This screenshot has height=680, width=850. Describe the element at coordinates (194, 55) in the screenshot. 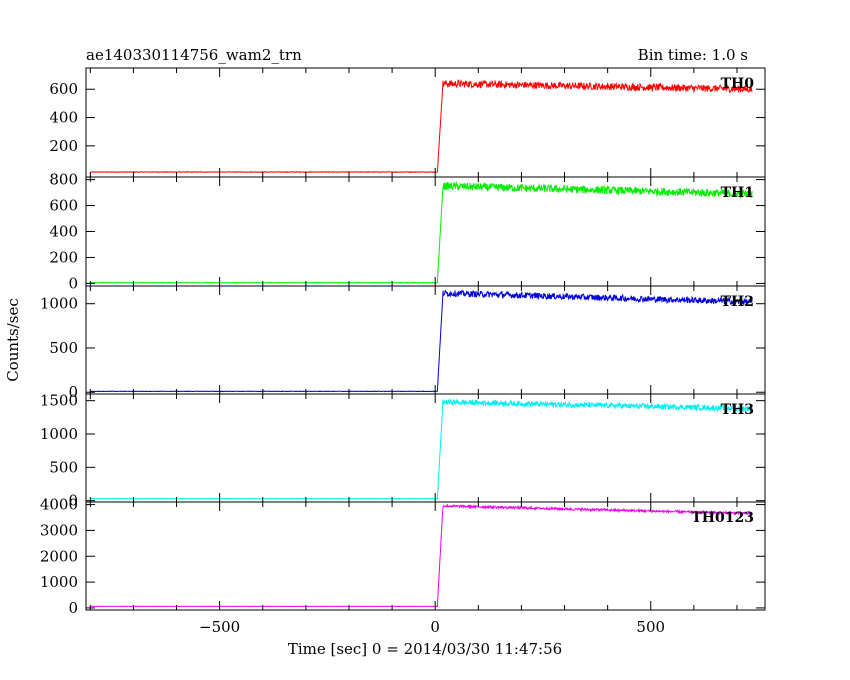

I see `chart-title: ae140330114756_wam2_trn` at that location.